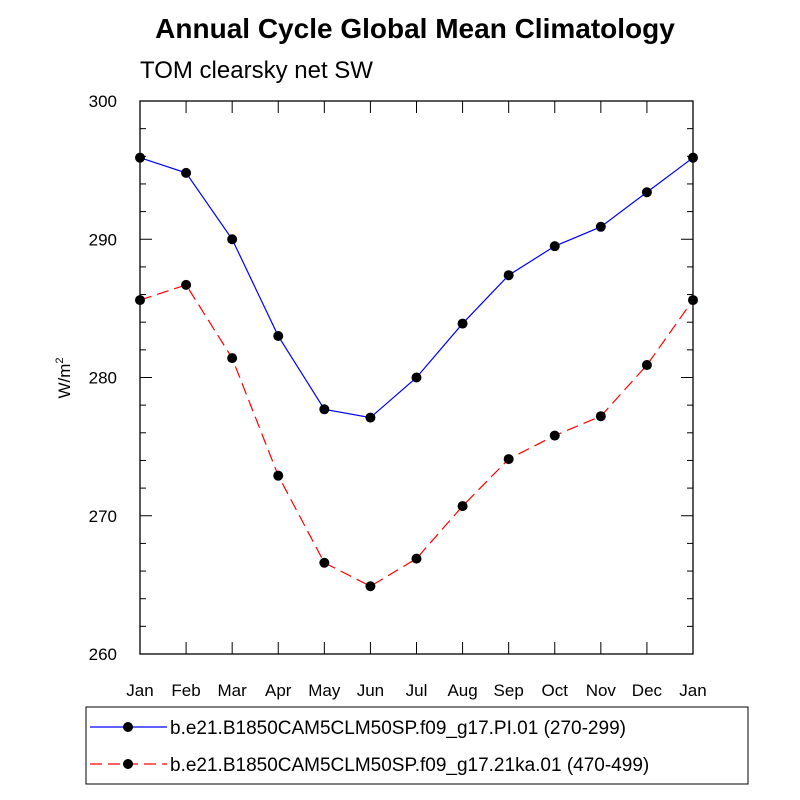  Describe the element at coordinates (64, 381) in the screenshot. I see `y-axis-label-text: W/m` at that location.